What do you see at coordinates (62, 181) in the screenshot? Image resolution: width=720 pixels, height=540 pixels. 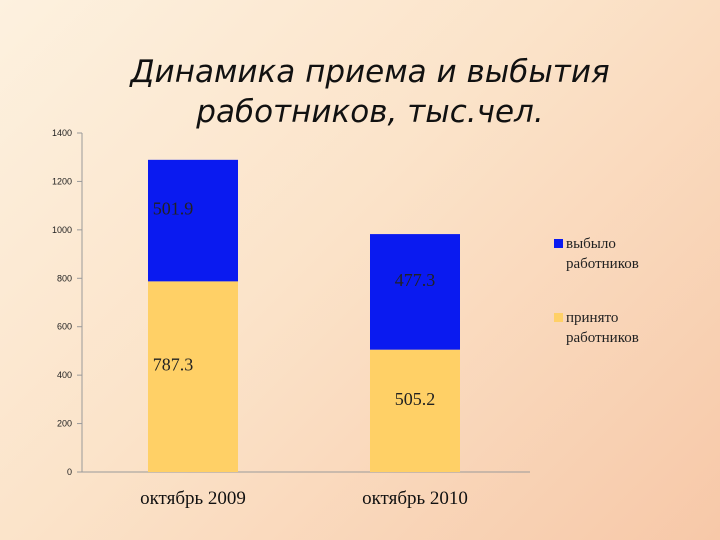 I see `y-tick-label: 1200` at bounding box center [62, 181].